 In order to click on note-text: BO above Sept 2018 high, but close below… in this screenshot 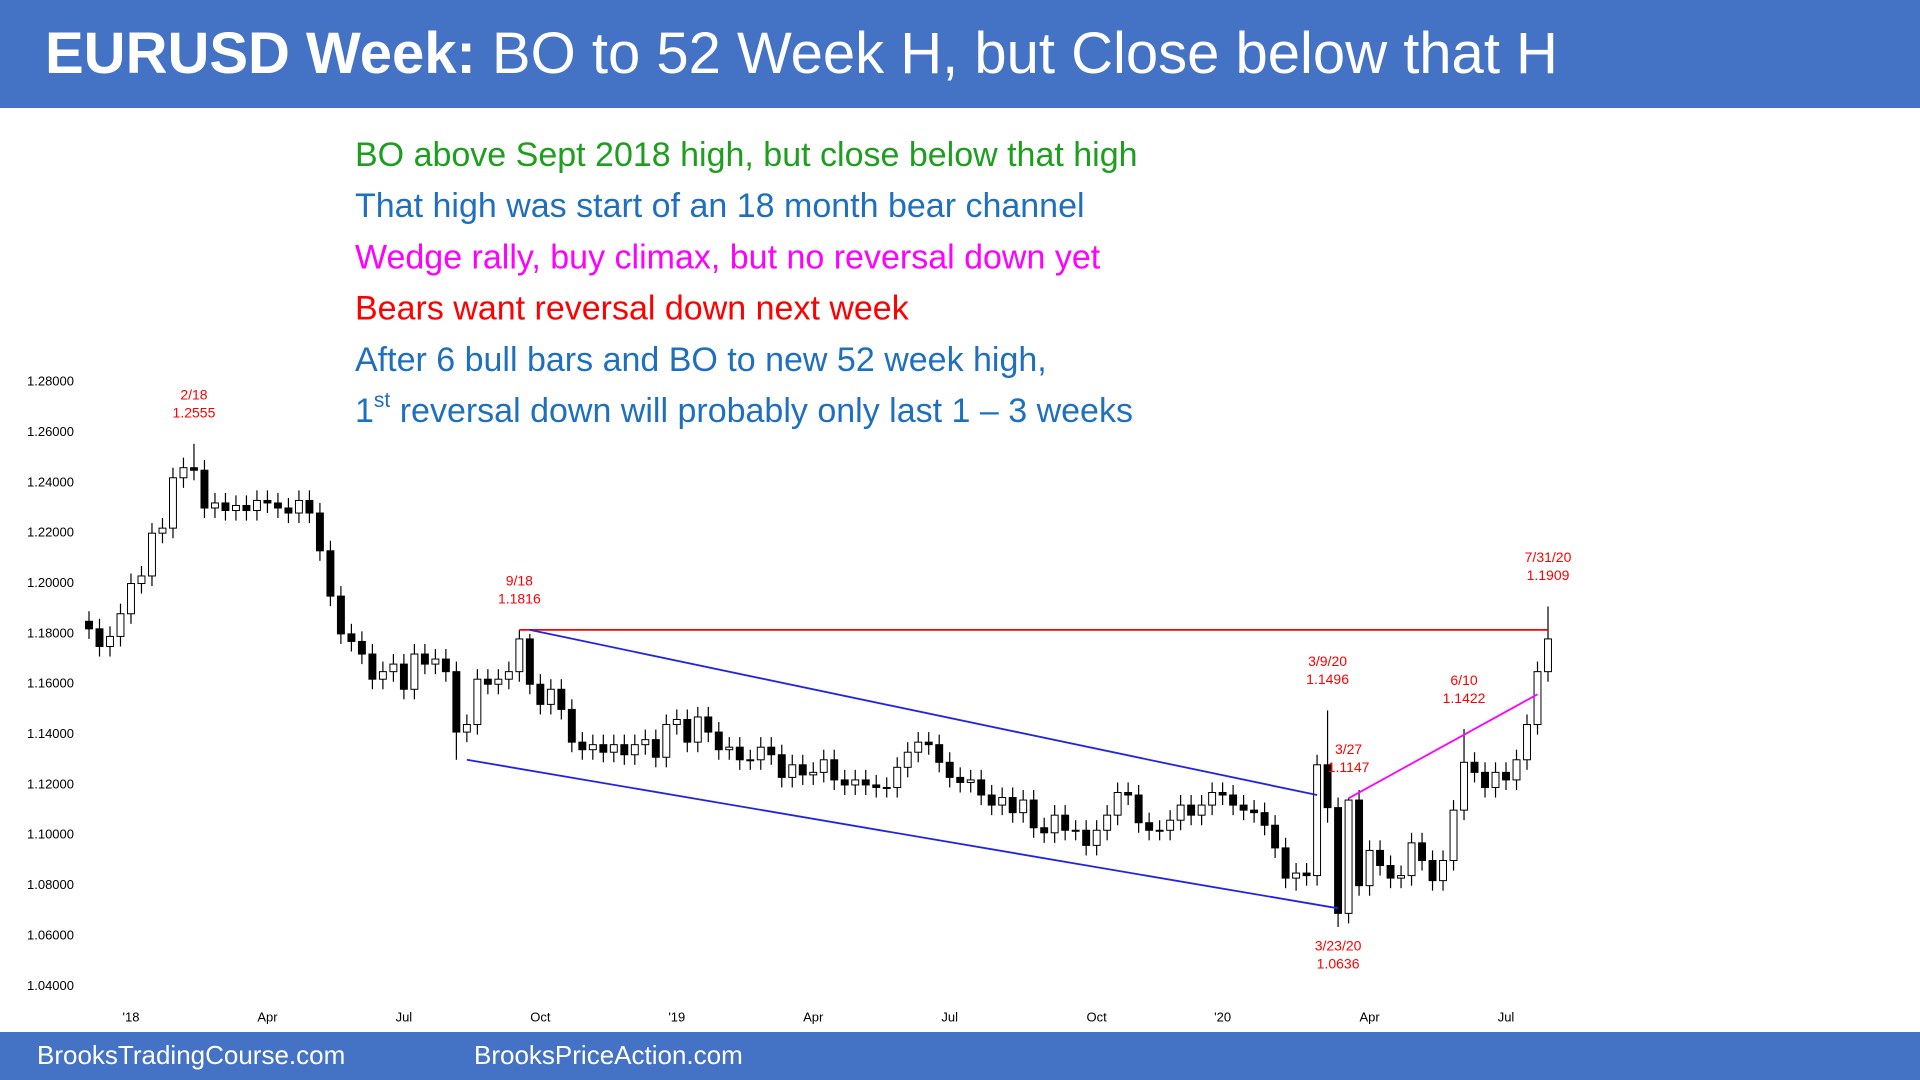, I will do `click(746, 155)`.